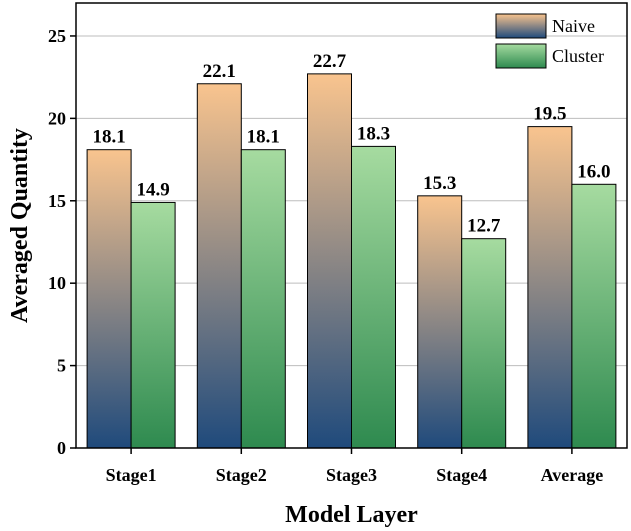 The width and height of the screenshot is (631, 531). What do you see at coordinates (153, 325) in the screenshot?
I see `bar-cluster-stage1` at bounding box center [153, 325].